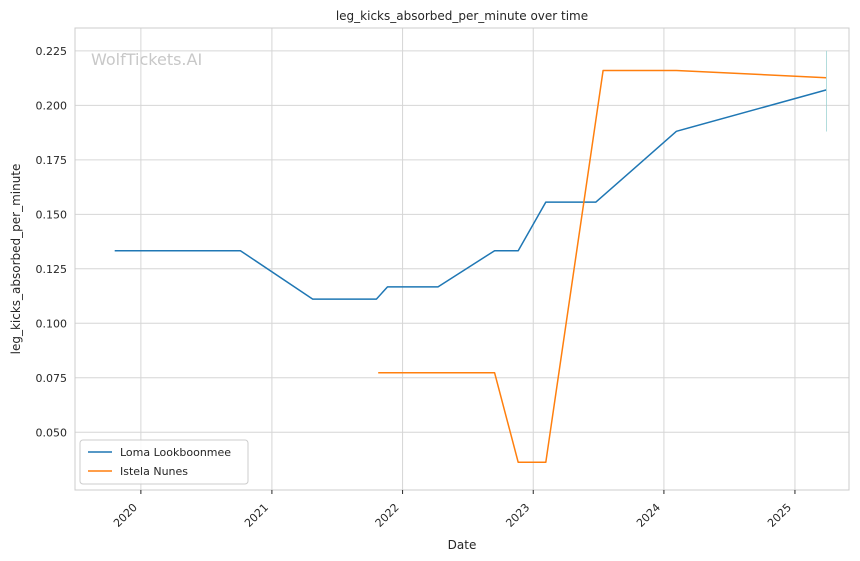 Image resolution: width=860 pixels, height=561 pixels. Describe the element at coordinates (779, 515) in the screenshot. I see `x-tick-label: 2025` at that location.